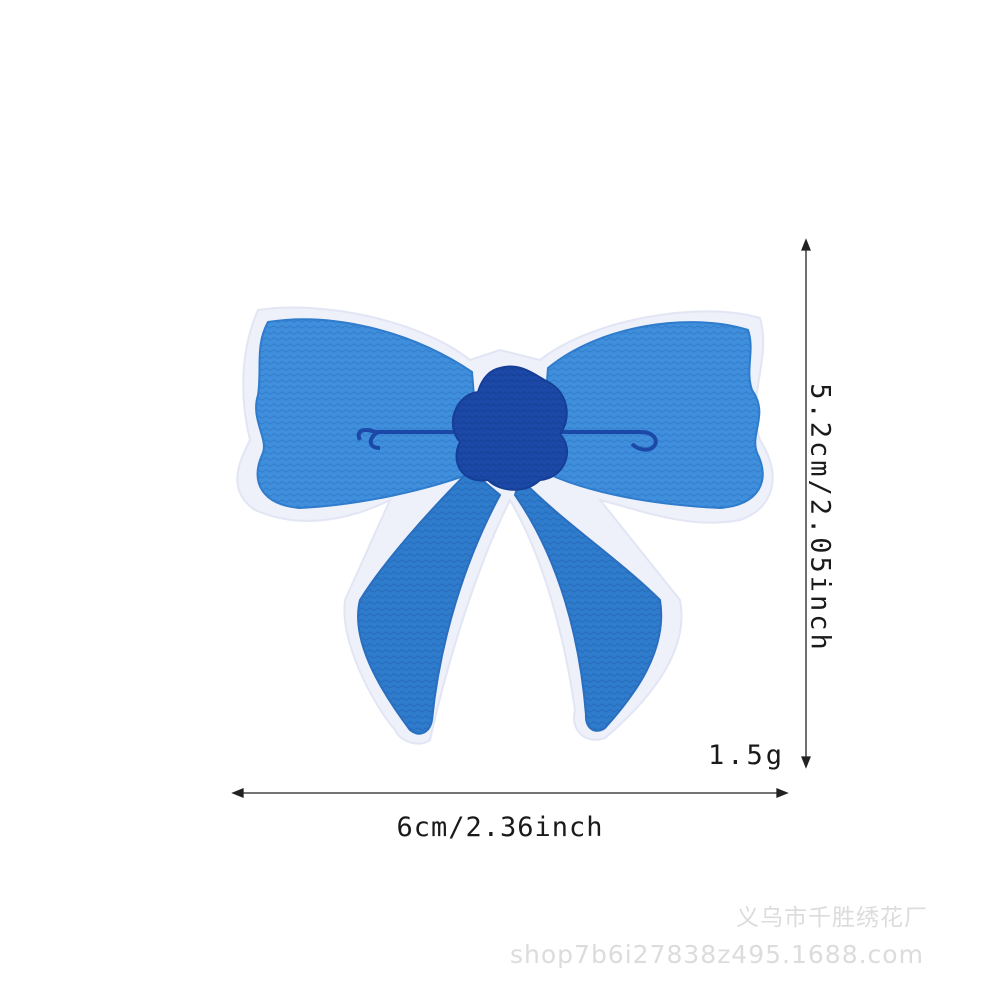 This screenshot has width=1000, height=1000. I want to click on width-label: 6cm/2.36inch, so click(500, 827).